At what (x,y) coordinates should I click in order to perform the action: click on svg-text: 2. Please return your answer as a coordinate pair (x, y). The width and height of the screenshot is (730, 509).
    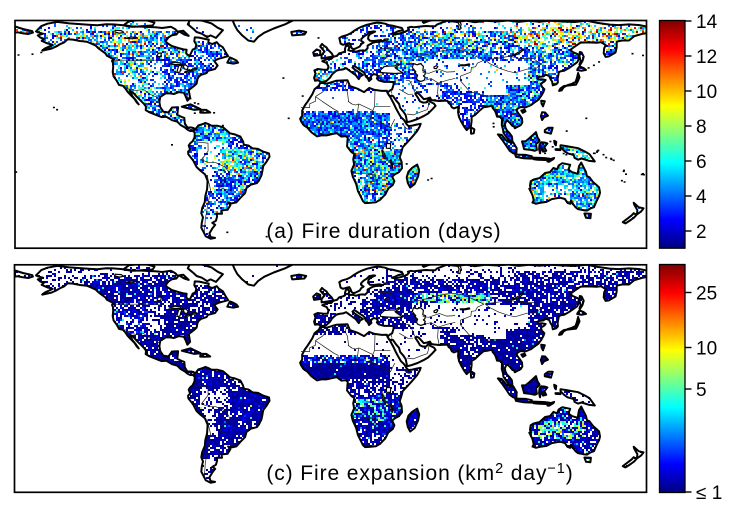
    Looking at the image, I should click on (701, 232).